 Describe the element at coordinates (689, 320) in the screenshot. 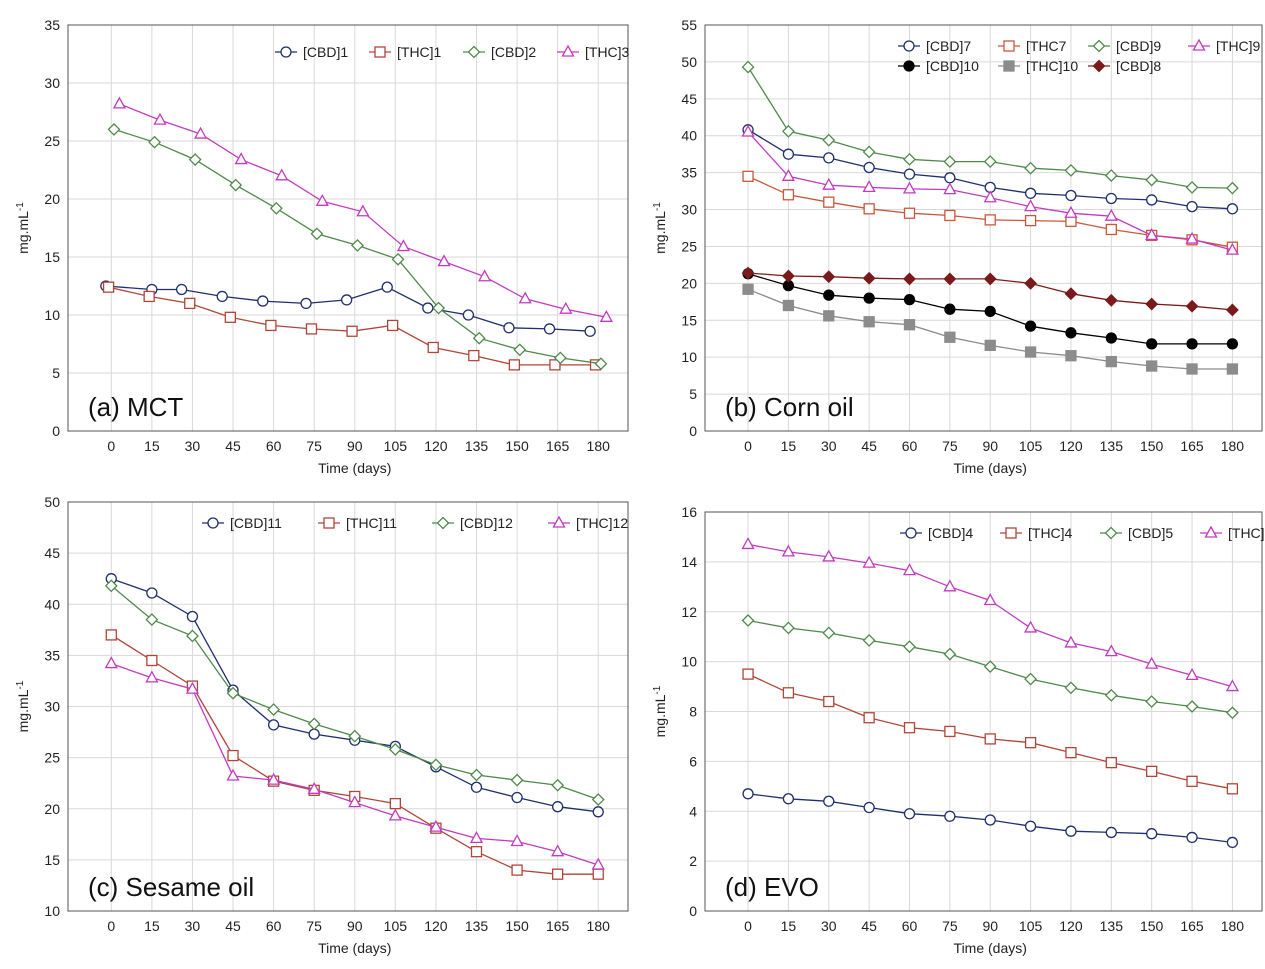

I see `y-tick-label: 15` at that location.